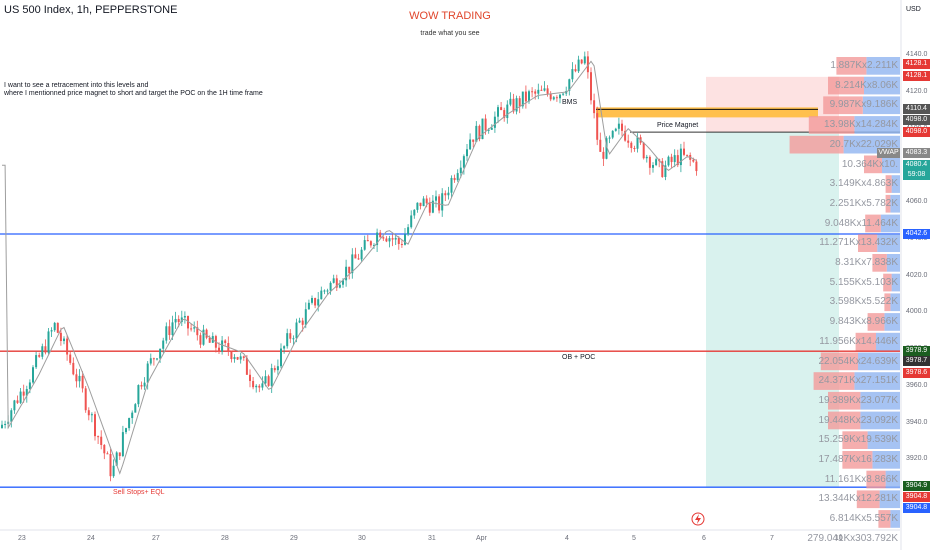 This screenshot has height=550, width=932. I want to click on price-badge: 4098.0, so click(916, 132).